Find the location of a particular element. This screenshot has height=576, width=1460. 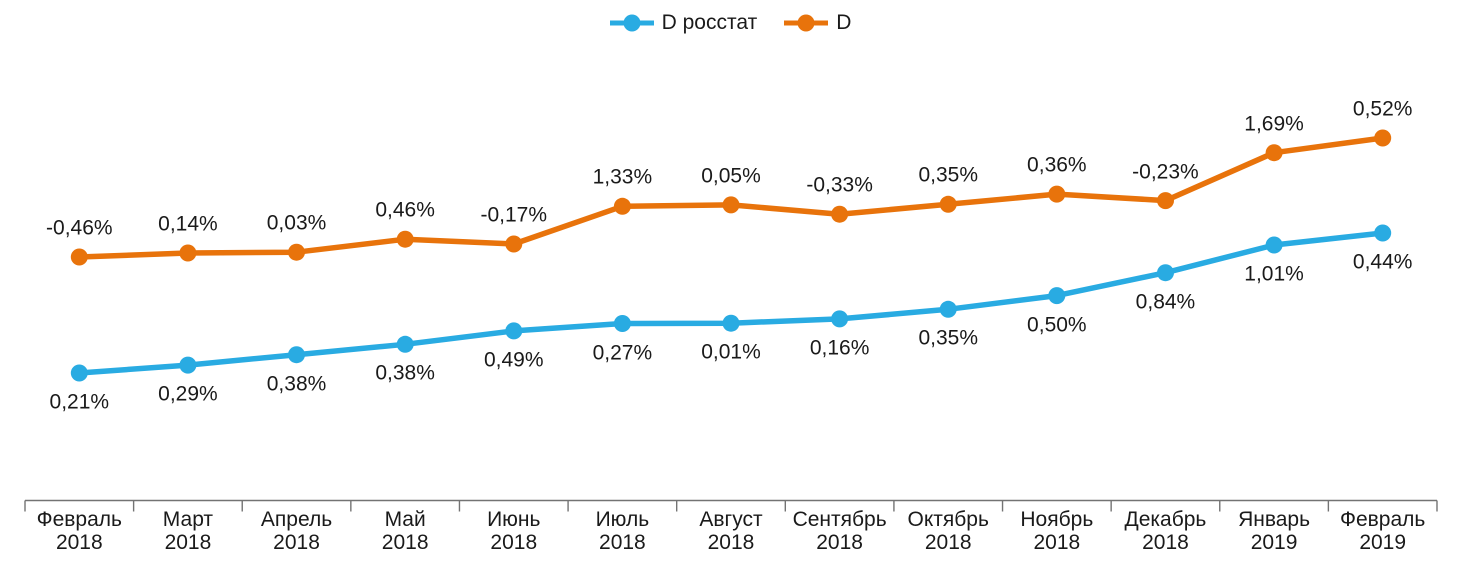

x-axis-label-month: Апрель is located at coordinates (296, 519).